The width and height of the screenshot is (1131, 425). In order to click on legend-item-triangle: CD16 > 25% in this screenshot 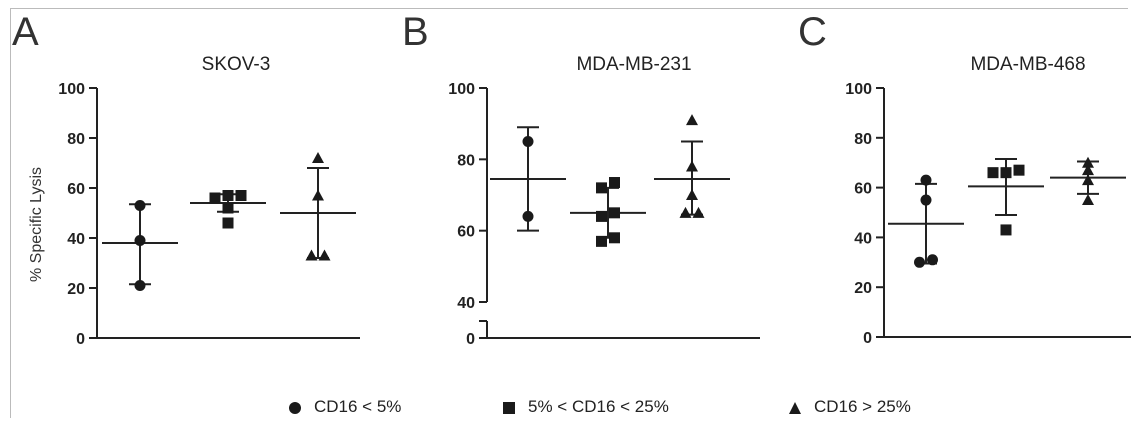, I will do `click(849, 407)`.